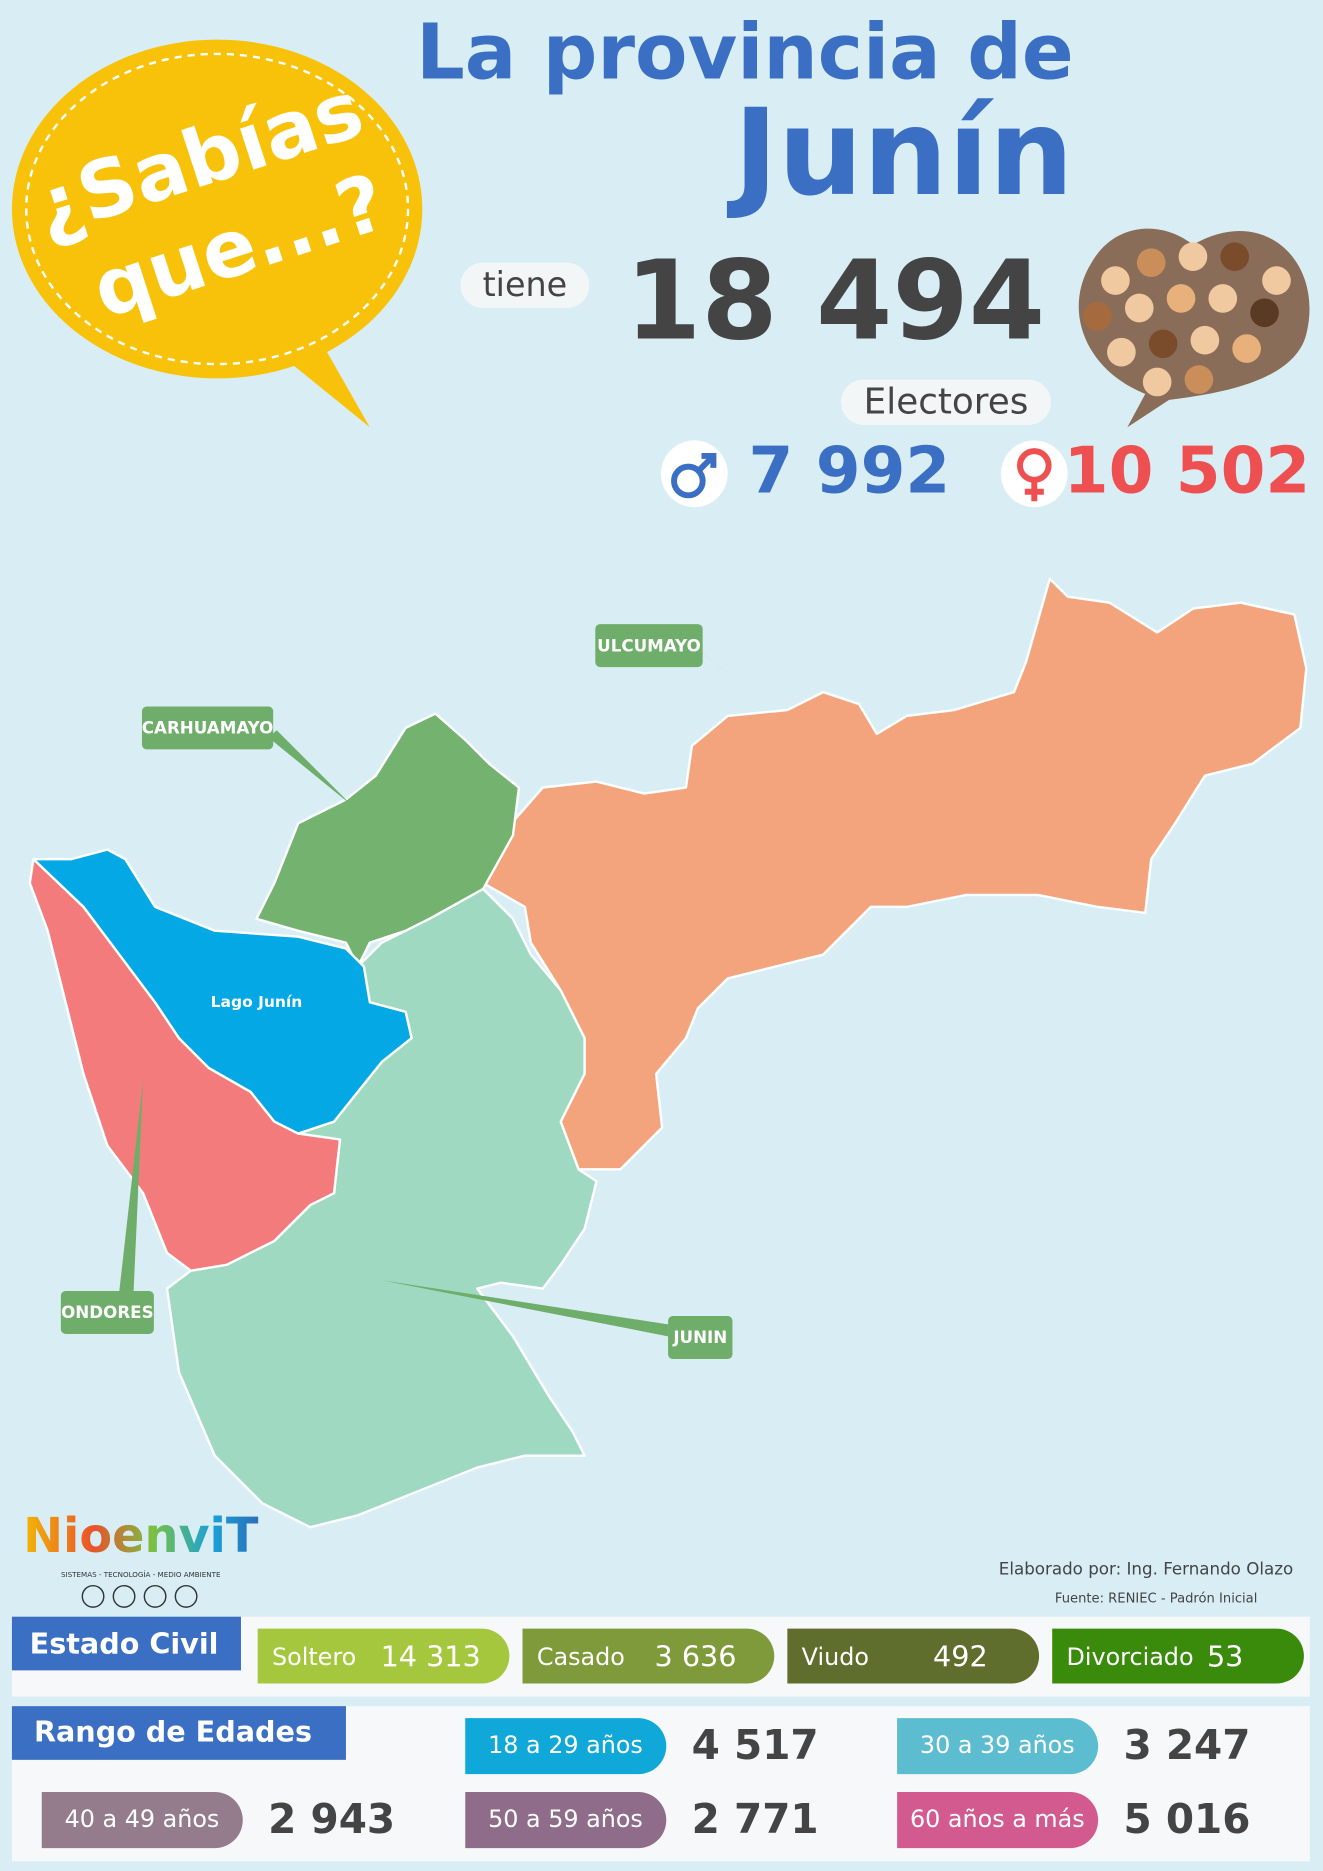 Image resolution: width=1323 pixels, height=1871 pixels. Describe the element at coordinates (141, 1536) in the screenshot. I see `logo-name: NioenviT` at that location.